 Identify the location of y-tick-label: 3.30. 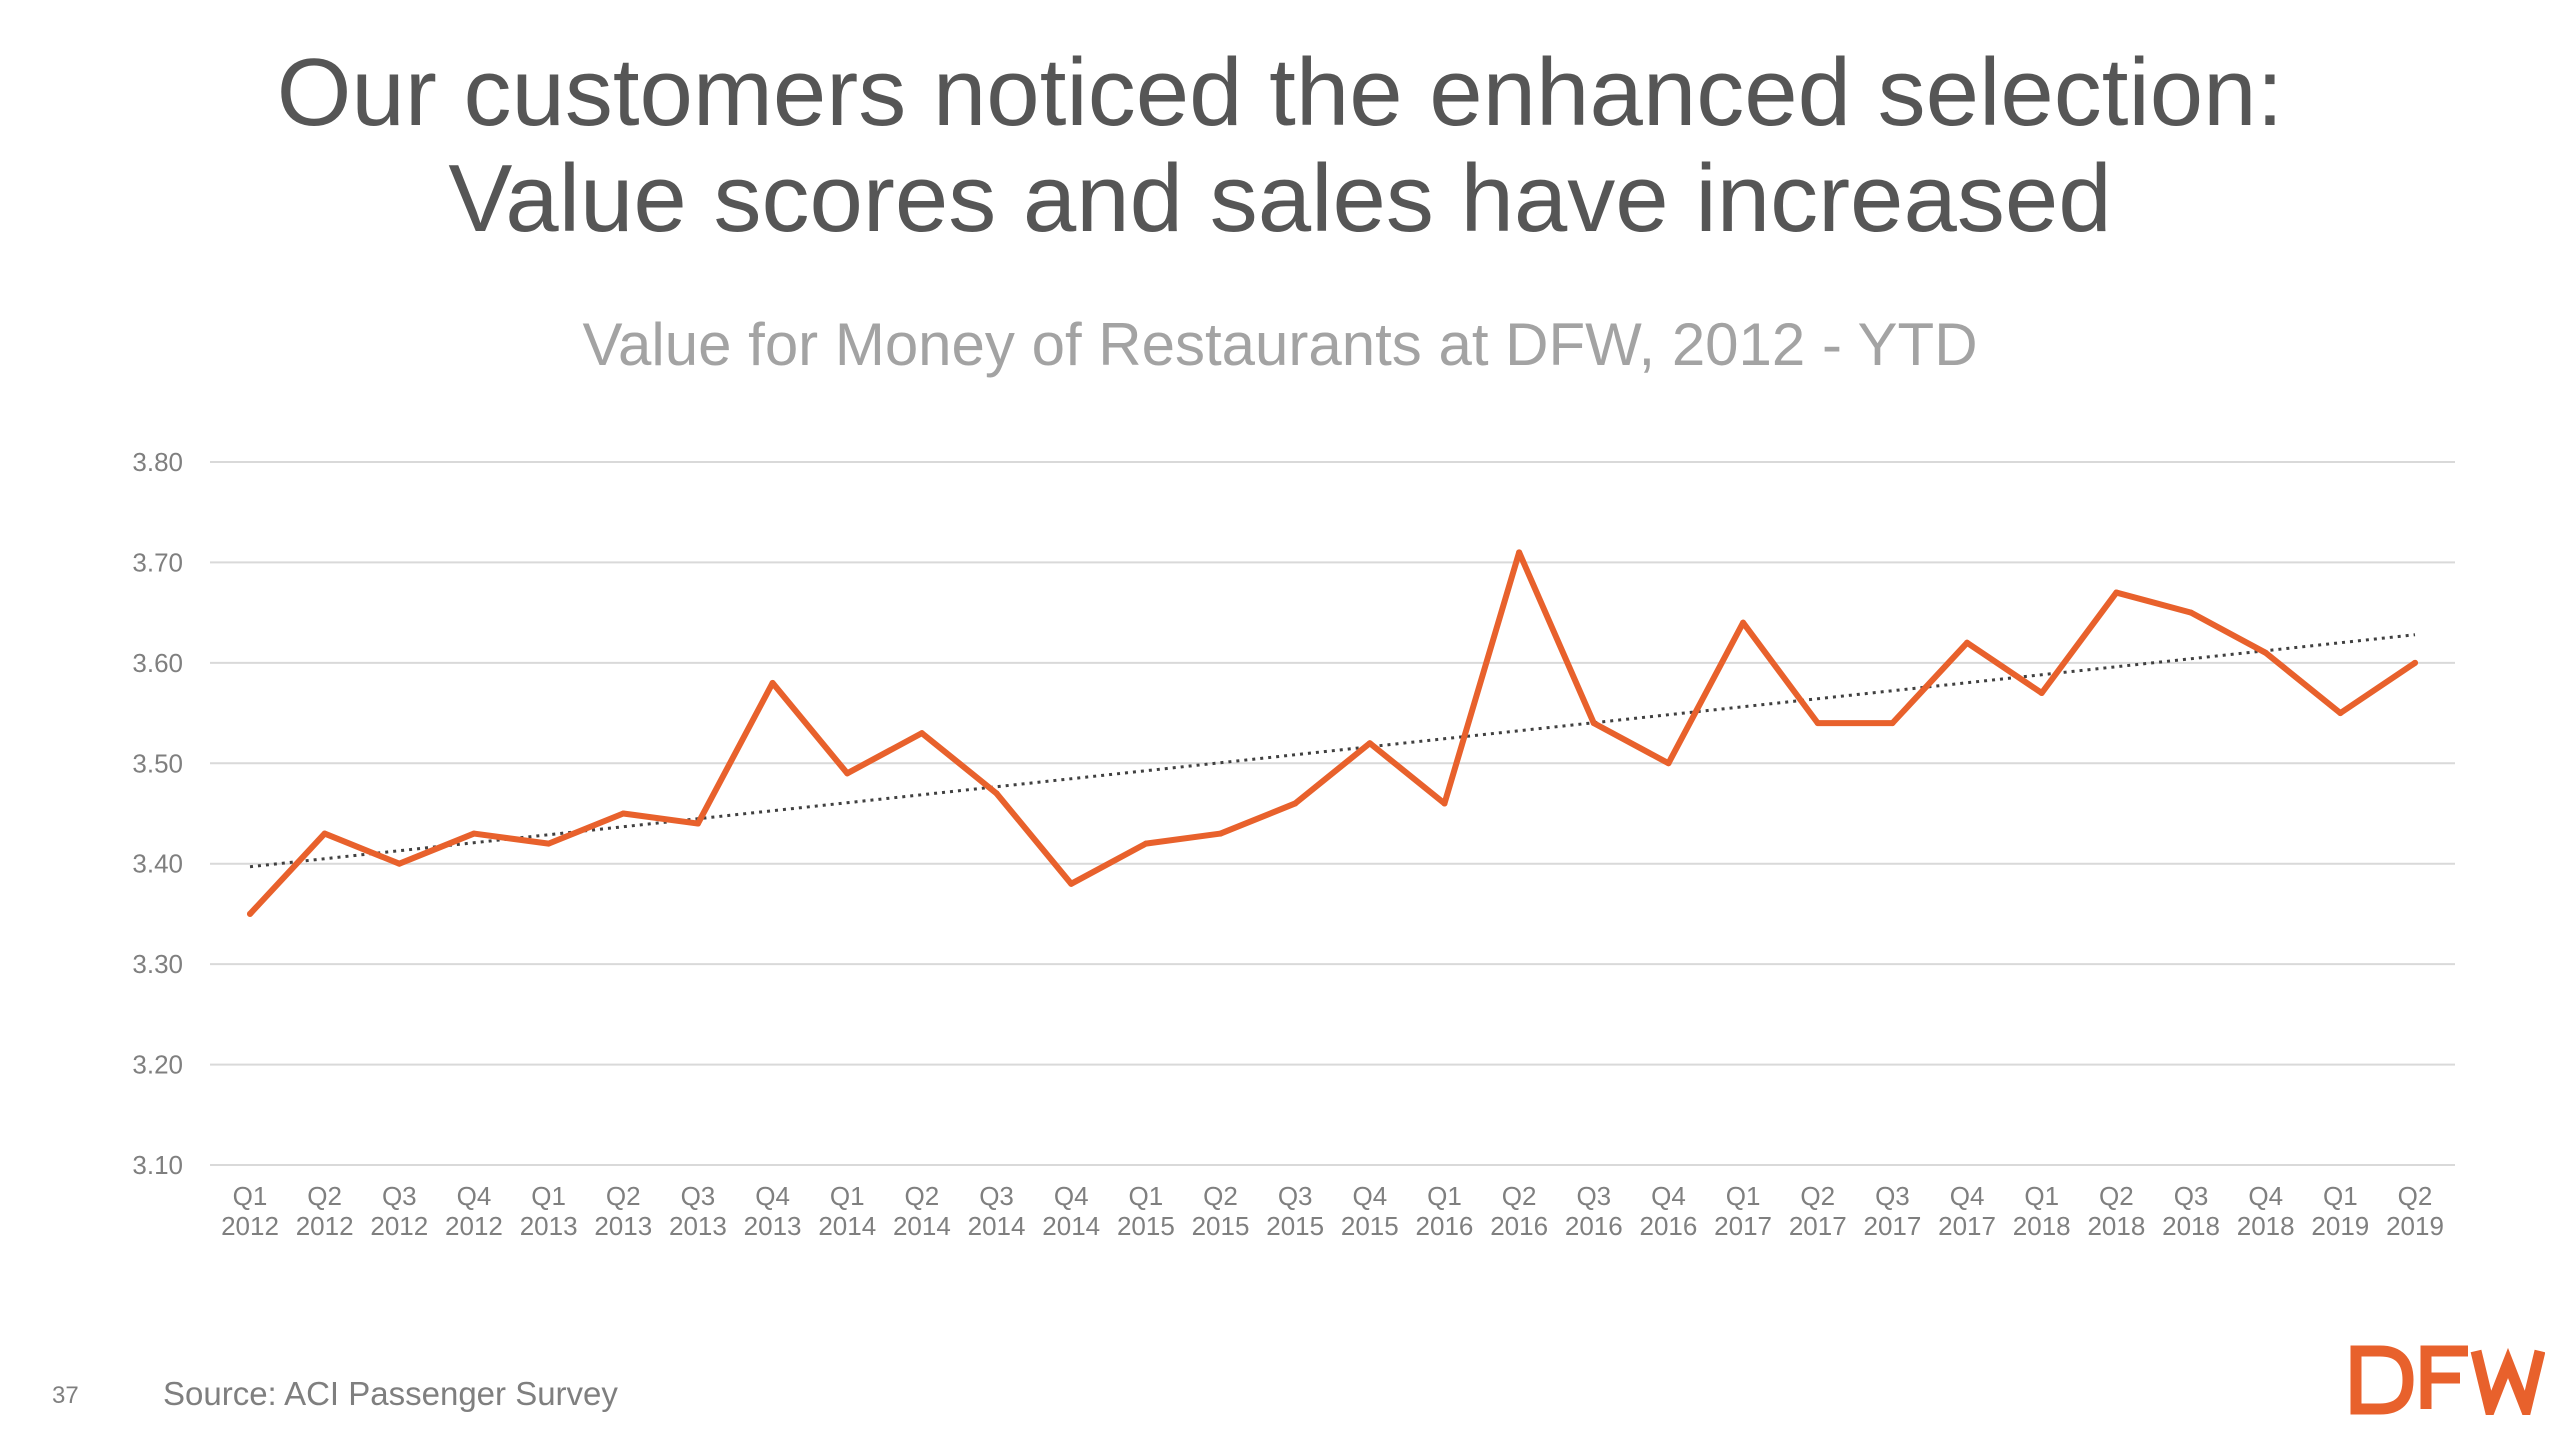
(157, 964).